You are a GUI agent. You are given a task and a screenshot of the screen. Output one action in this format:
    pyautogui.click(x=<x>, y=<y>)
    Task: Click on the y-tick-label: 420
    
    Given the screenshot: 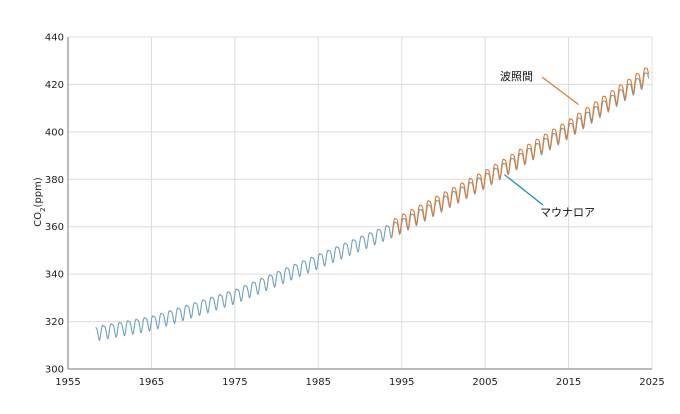 What is the action you would take?
    pyautogui.click(x=54, y=85)
    